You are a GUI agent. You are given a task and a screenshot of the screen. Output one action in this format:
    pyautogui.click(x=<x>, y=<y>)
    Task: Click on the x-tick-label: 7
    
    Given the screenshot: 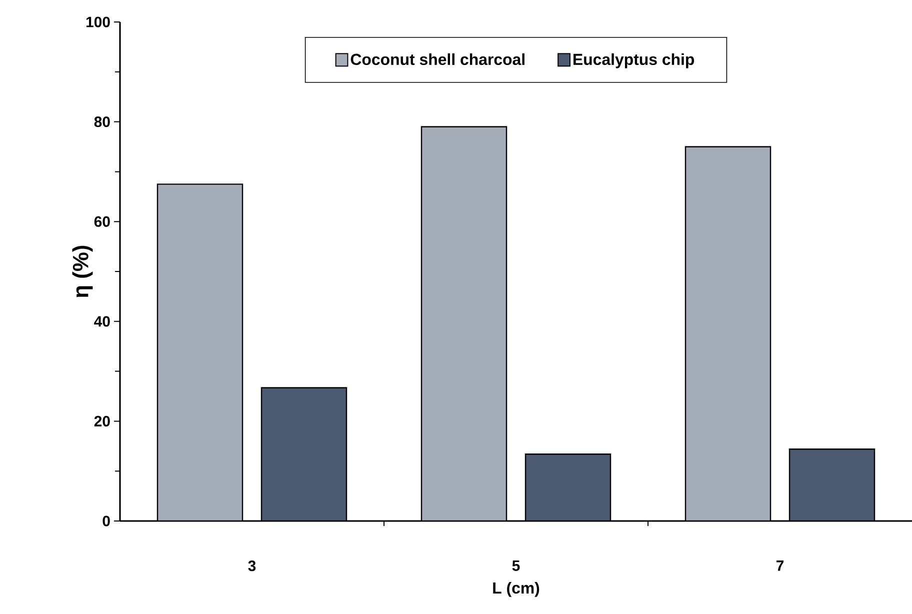 What is the action you would take?
    pyautogui.click(x=780, y=565)
    